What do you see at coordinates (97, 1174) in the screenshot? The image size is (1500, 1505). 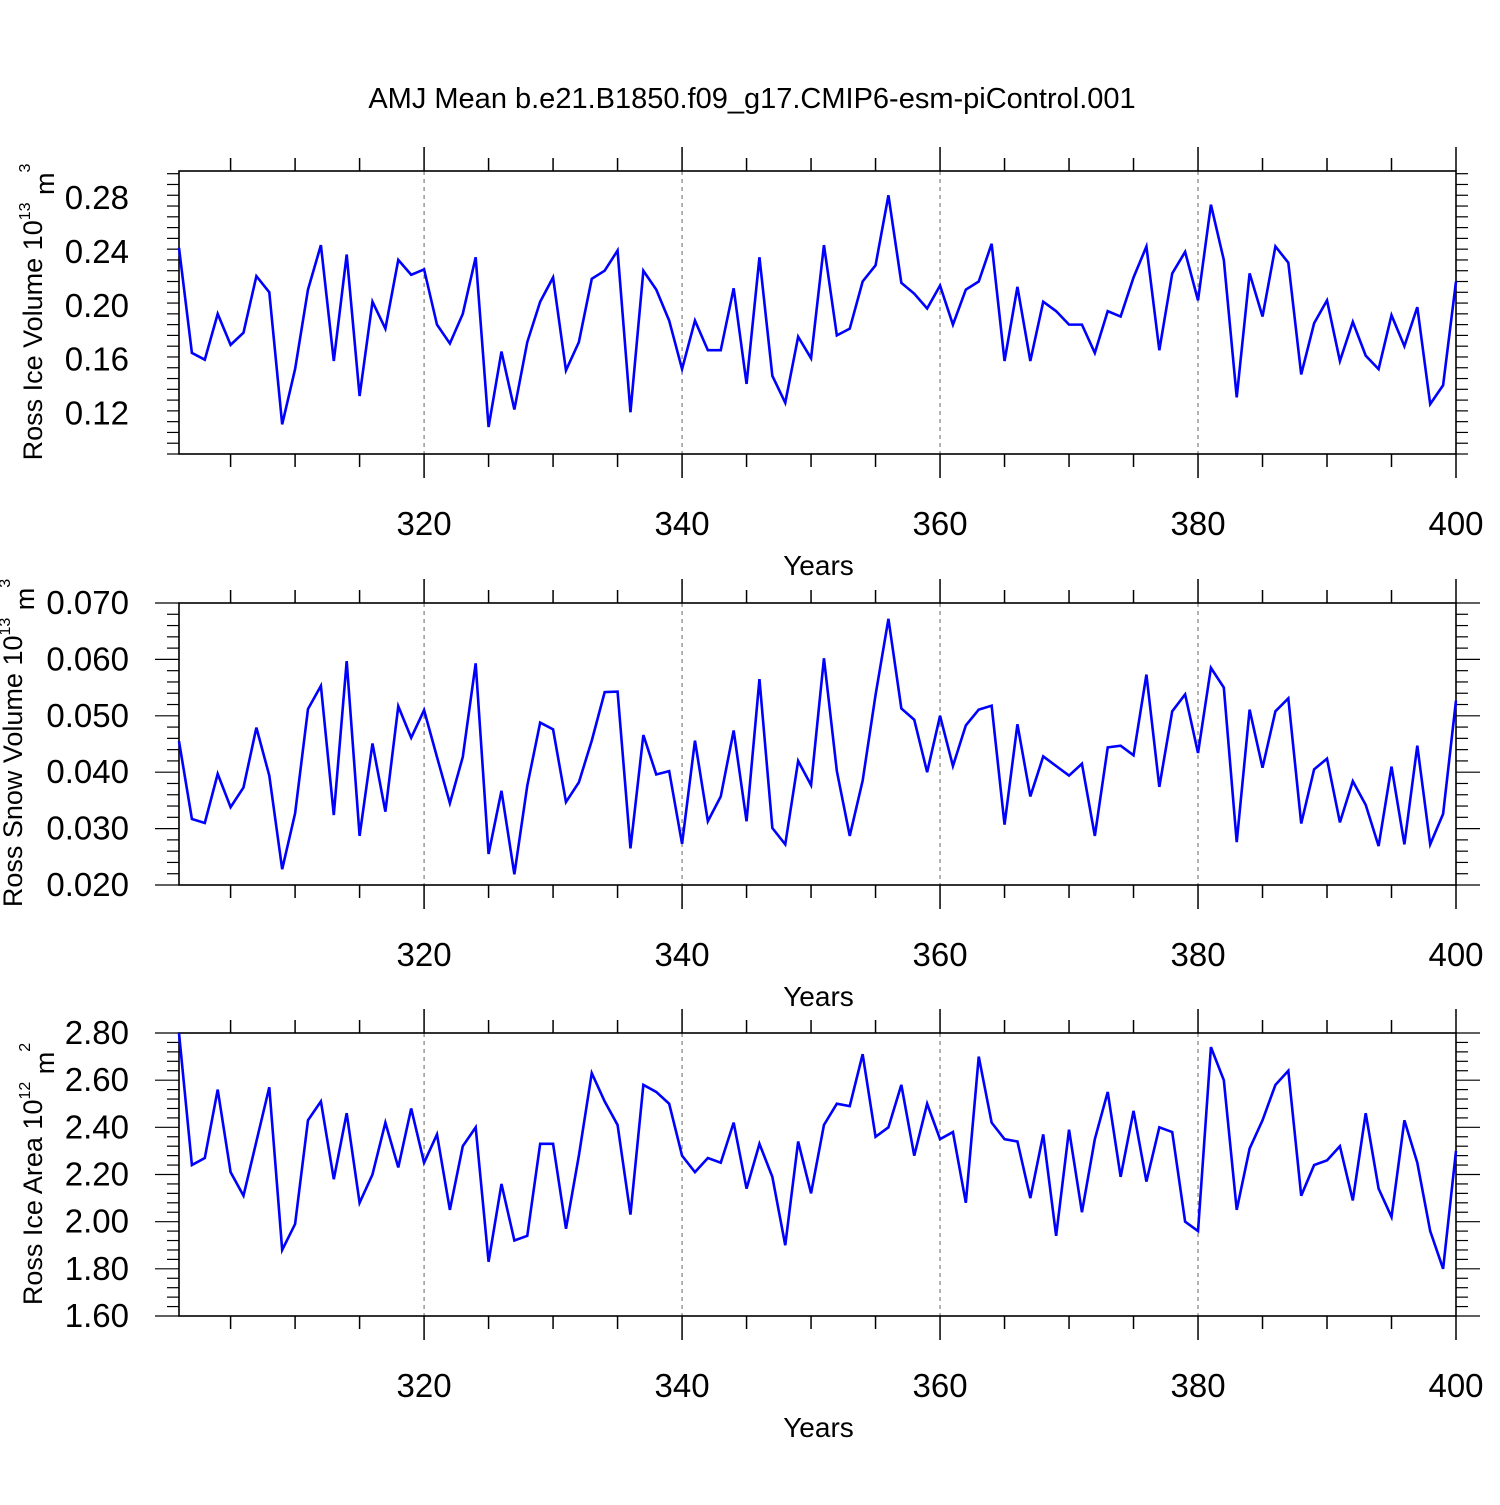 I see `y-tick-label: 2.20` at bounding box center [97, 1174].